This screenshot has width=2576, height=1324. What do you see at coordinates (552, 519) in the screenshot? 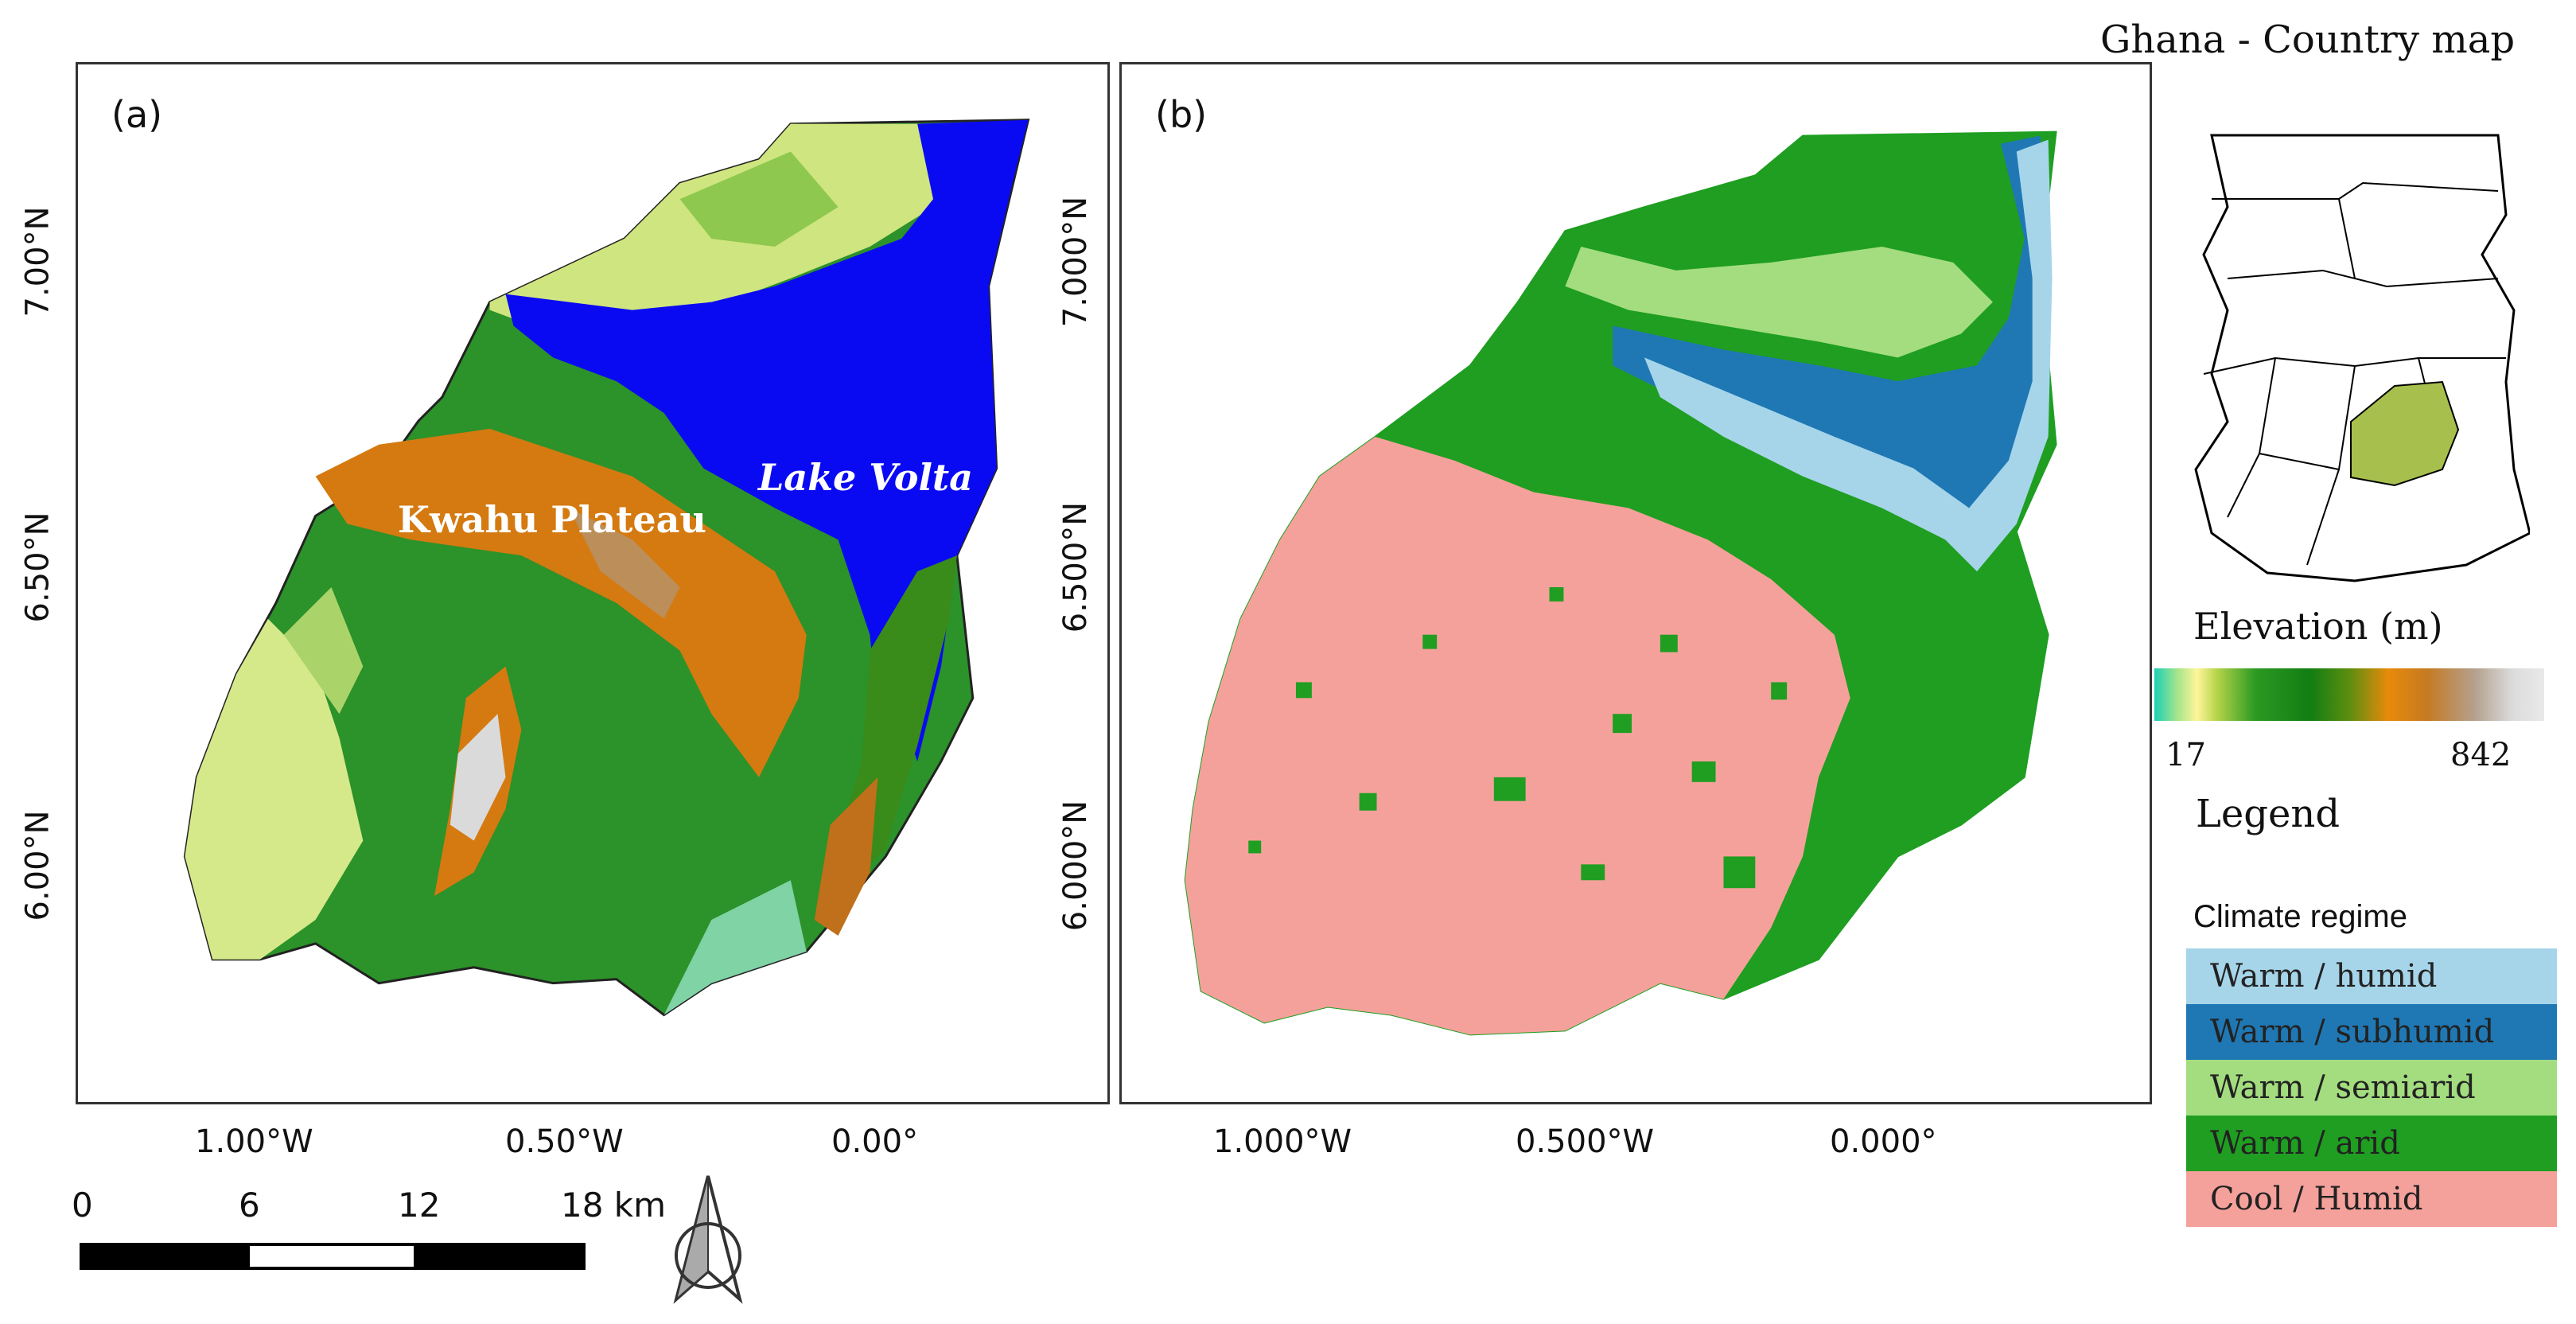
I see `kwahu-plateau-label: Kwahu Plateau` at bounding box center [552, 519].